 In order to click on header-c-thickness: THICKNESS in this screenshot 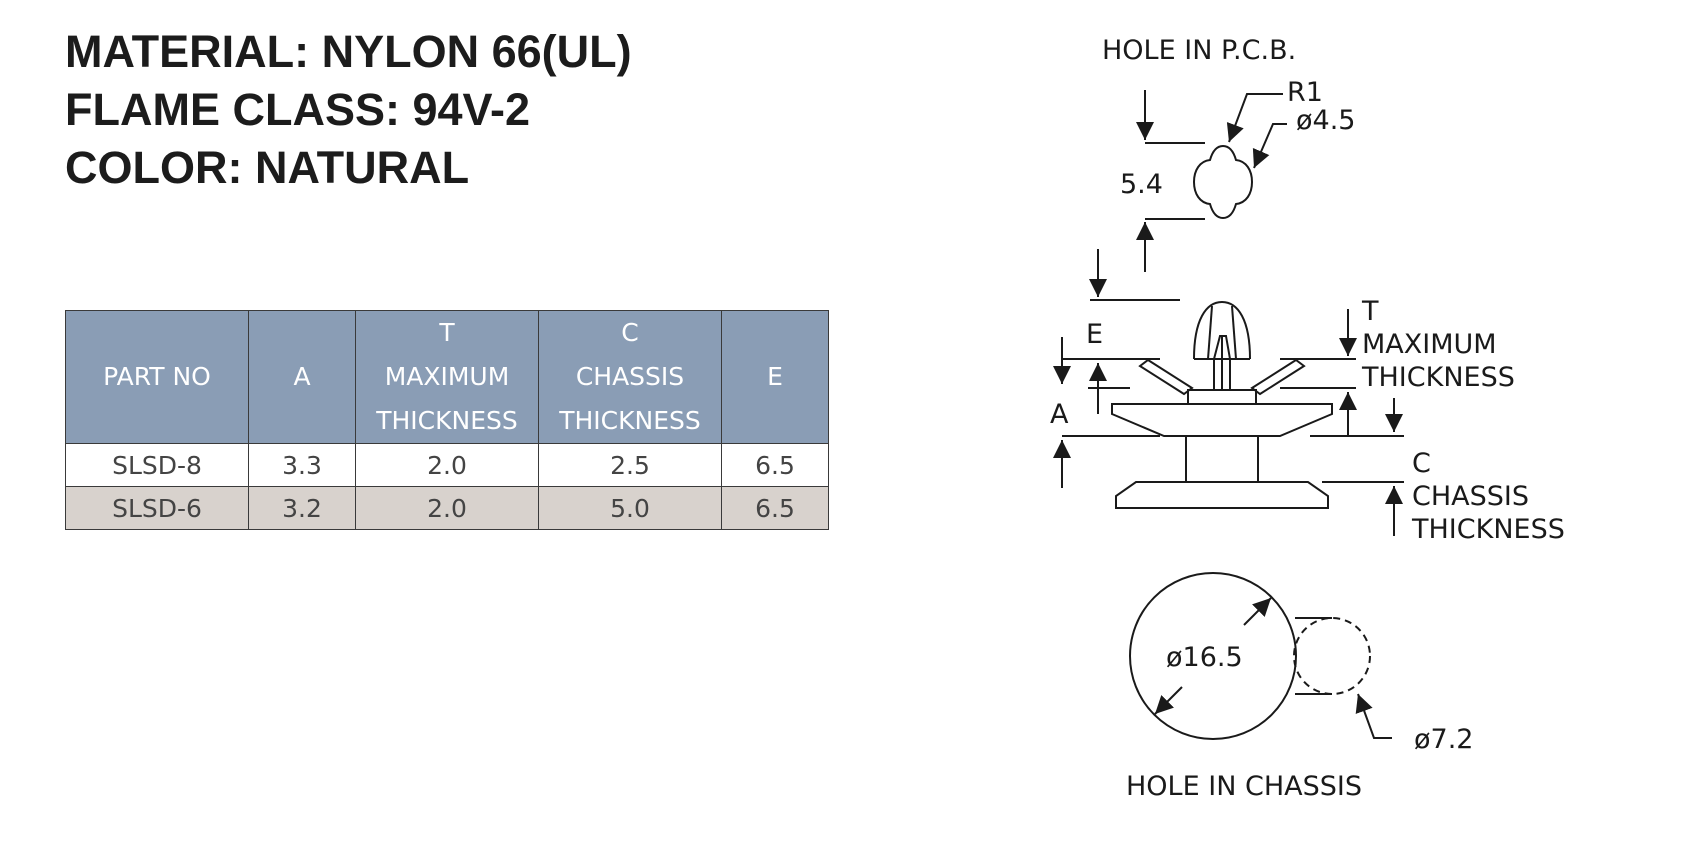, I will do `click(630, 420)`.